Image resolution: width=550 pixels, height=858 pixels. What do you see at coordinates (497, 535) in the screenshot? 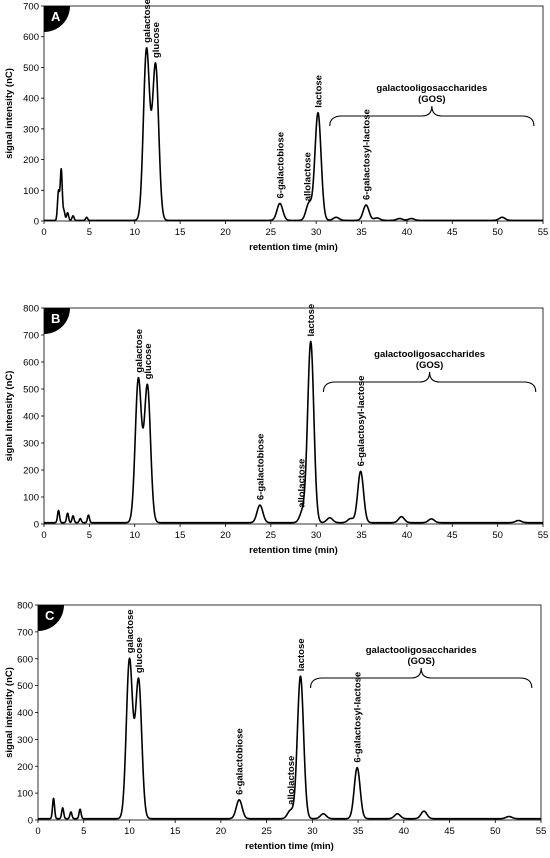
I see `x-tick-label: 50` at bounding box center [497, 535].